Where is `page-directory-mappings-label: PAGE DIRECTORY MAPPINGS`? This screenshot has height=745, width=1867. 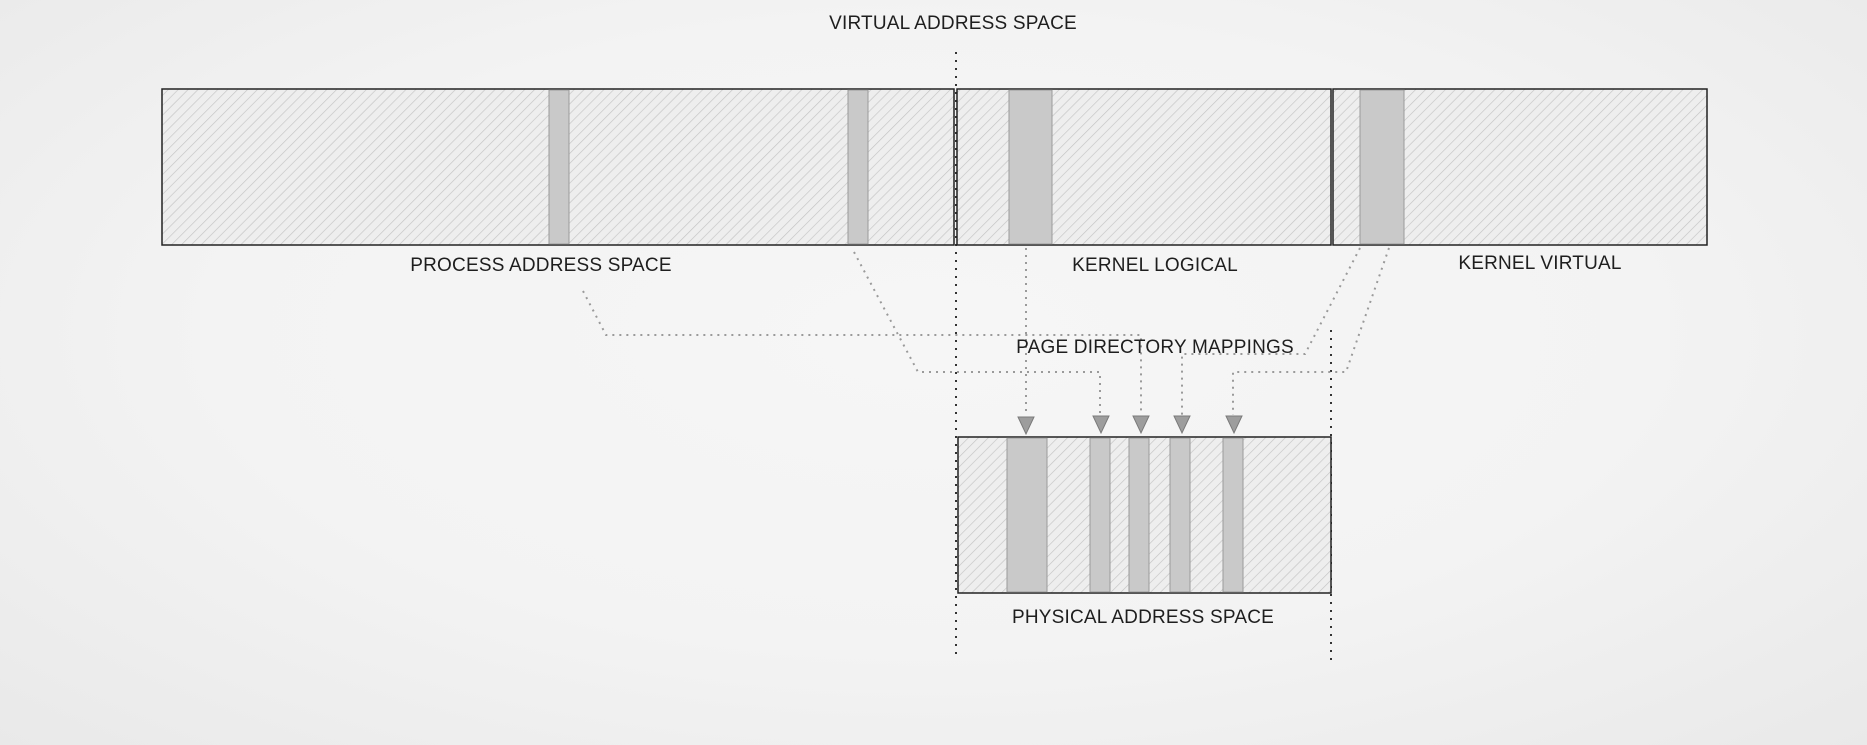
page-directory-mappings-label: PAGE DIRECTORY MAPPINGS is located at coordinates (1155, 347).